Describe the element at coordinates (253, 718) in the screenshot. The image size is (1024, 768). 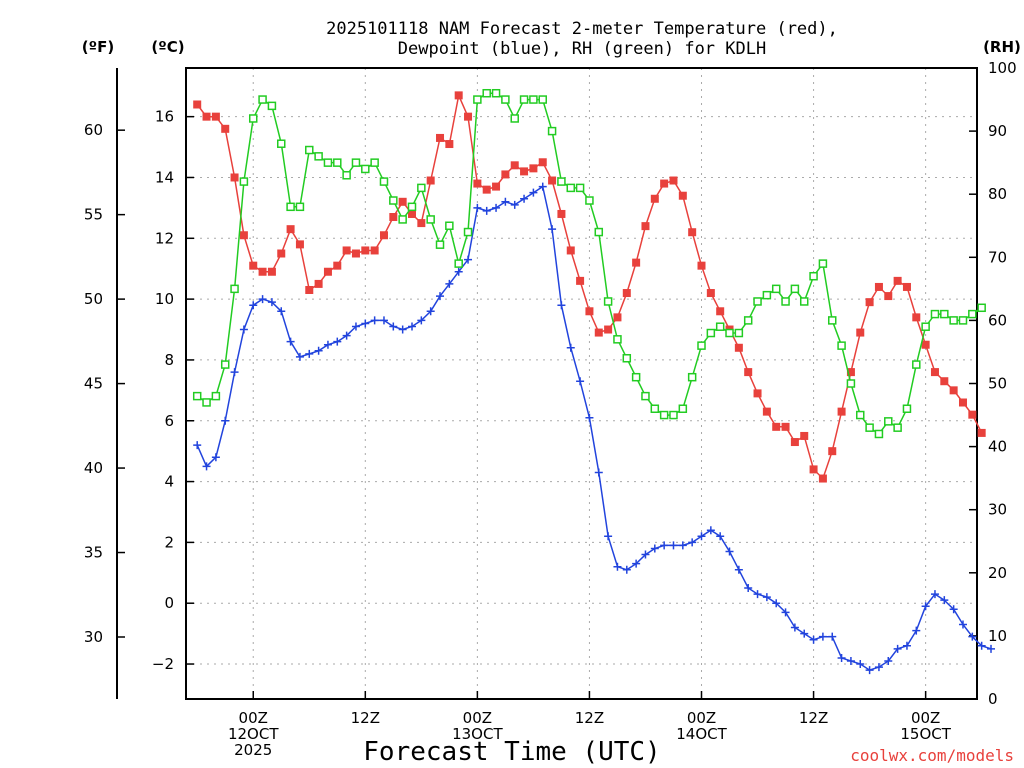
I see `time-tick-label: 00Z` at that location.